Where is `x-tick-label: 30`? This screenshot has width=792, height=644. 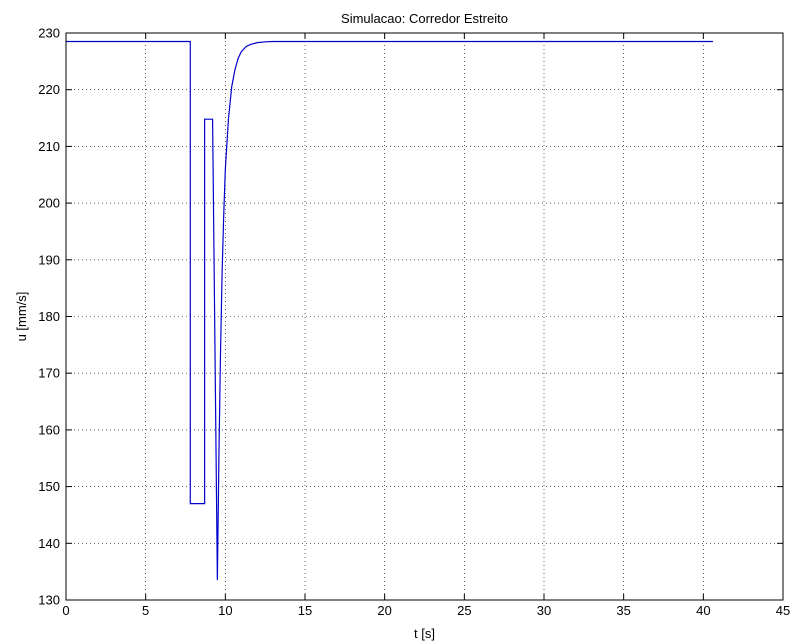
x-tick-label: 30 is located at coordinates (544, 610).